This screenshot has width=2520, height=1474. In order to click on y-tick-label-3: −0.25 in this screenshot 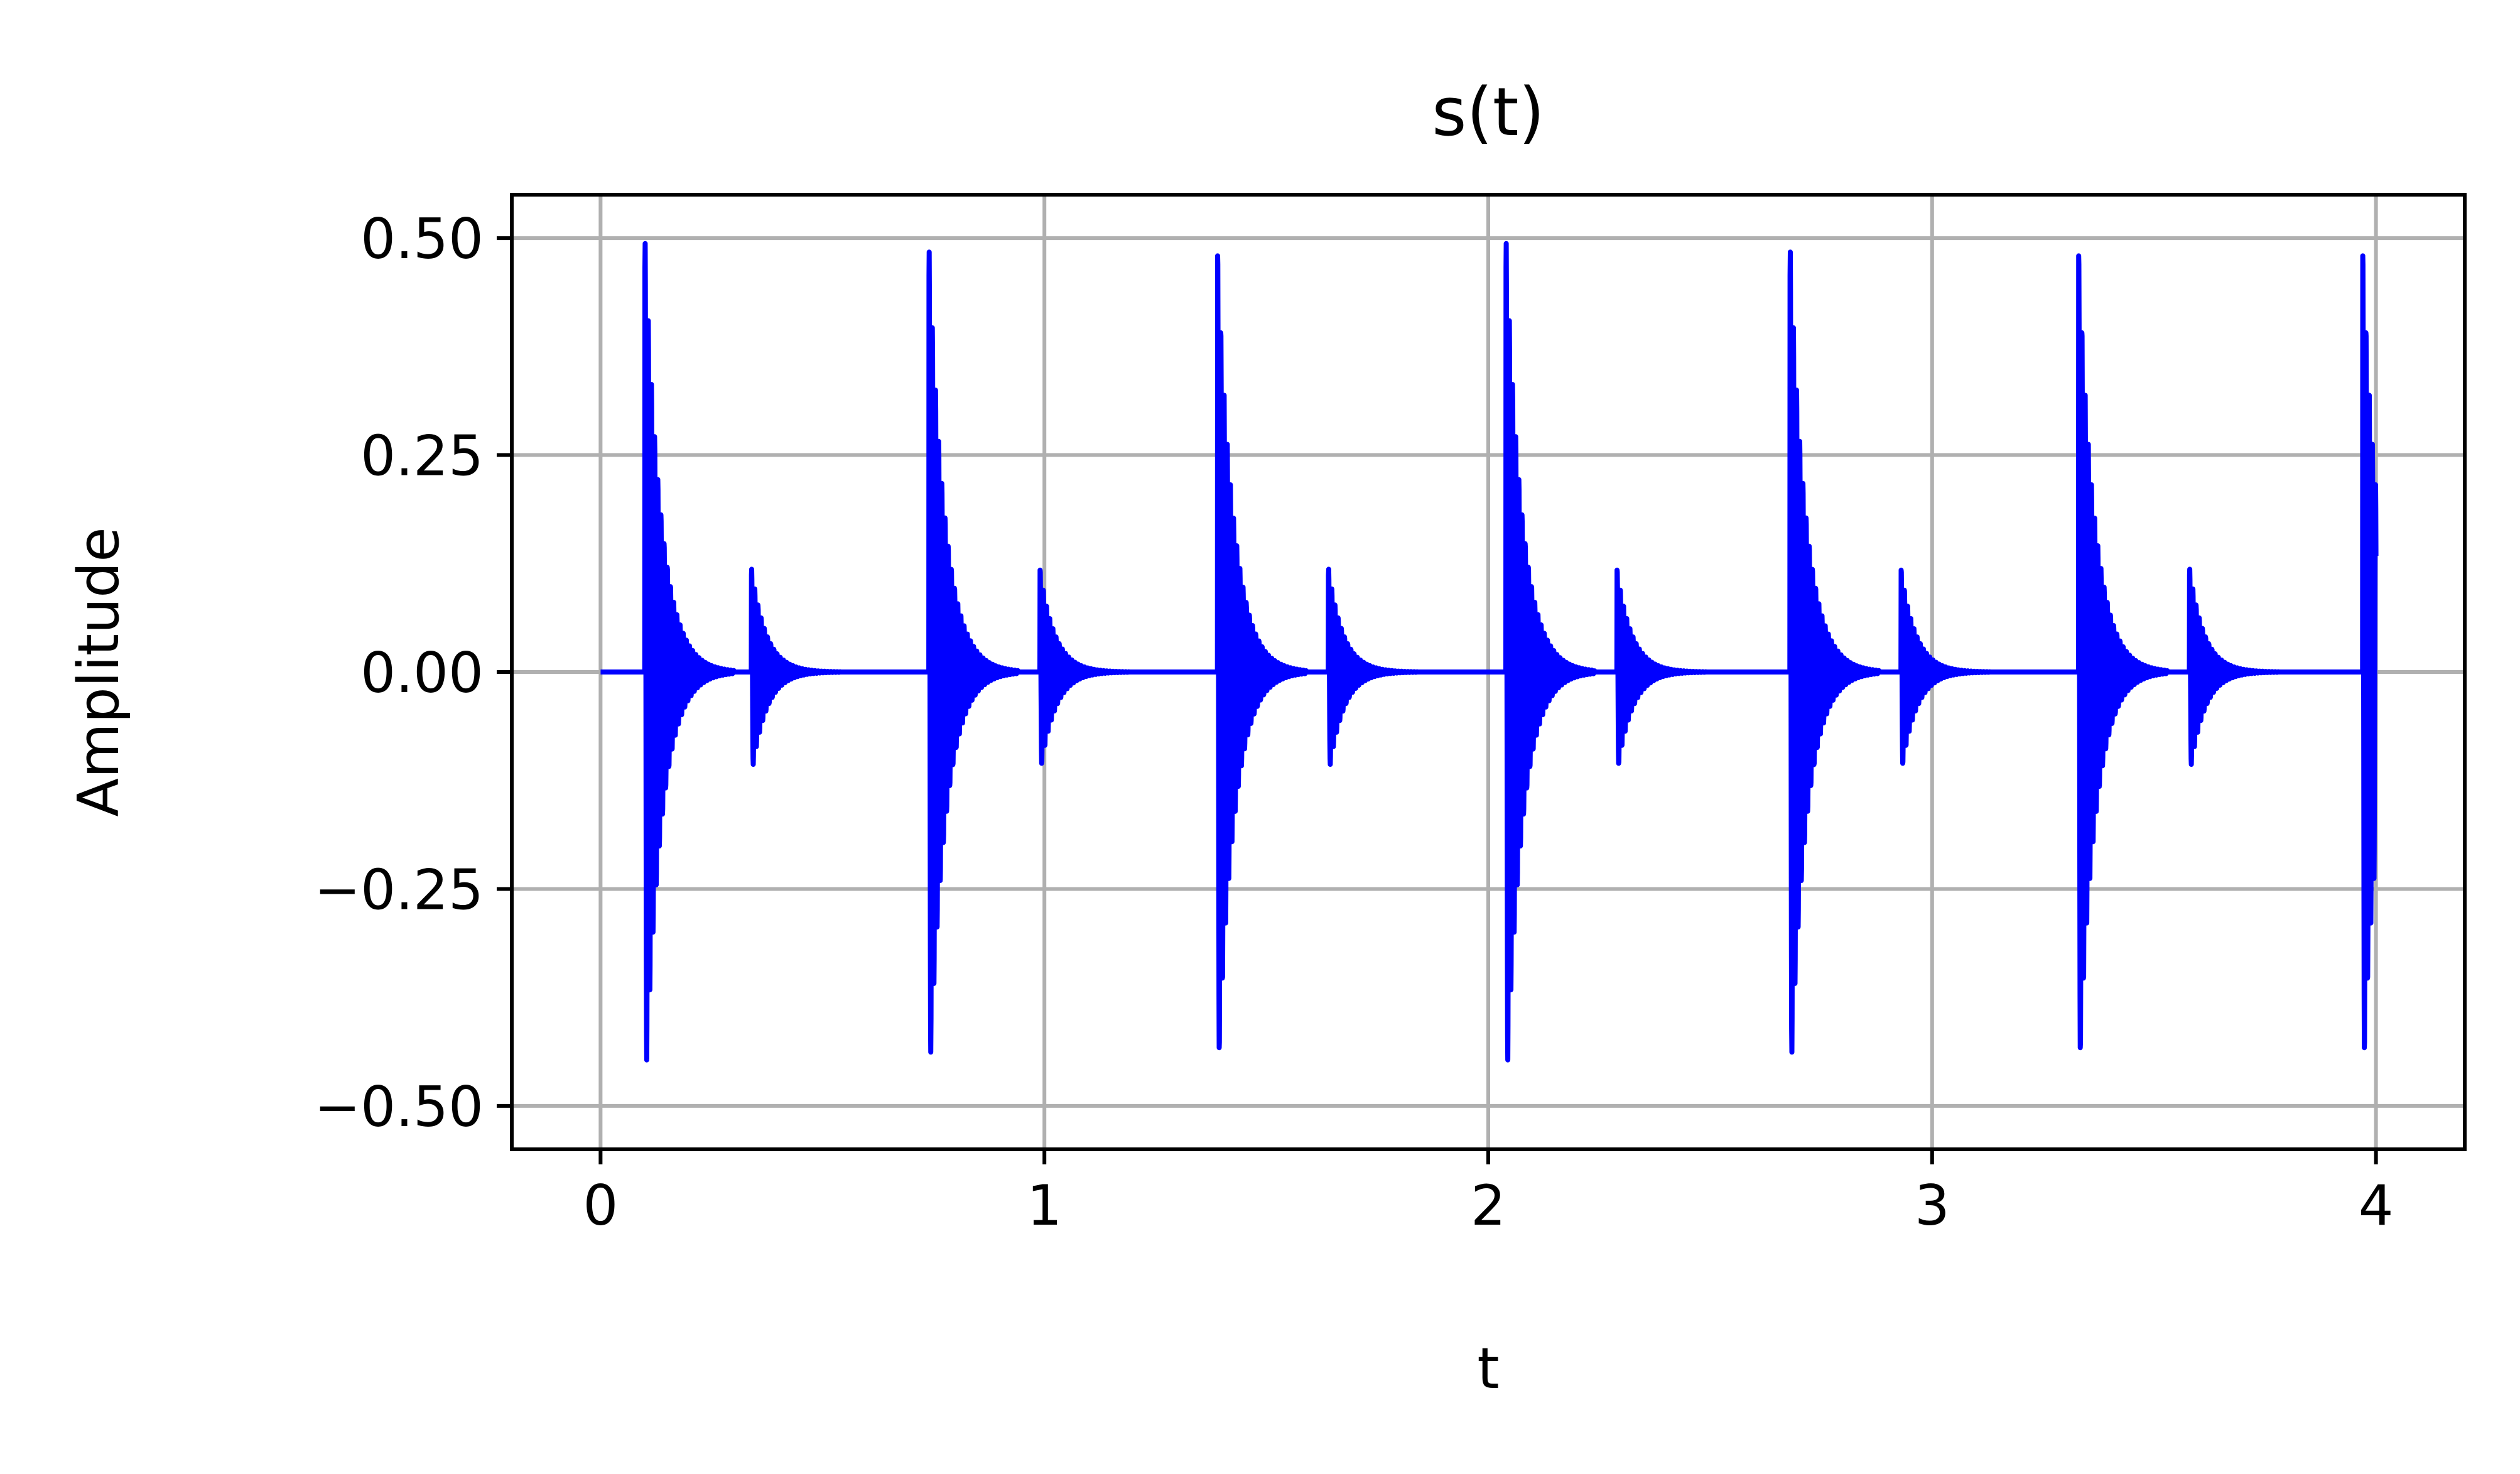, I will do `click(399, 889)`.